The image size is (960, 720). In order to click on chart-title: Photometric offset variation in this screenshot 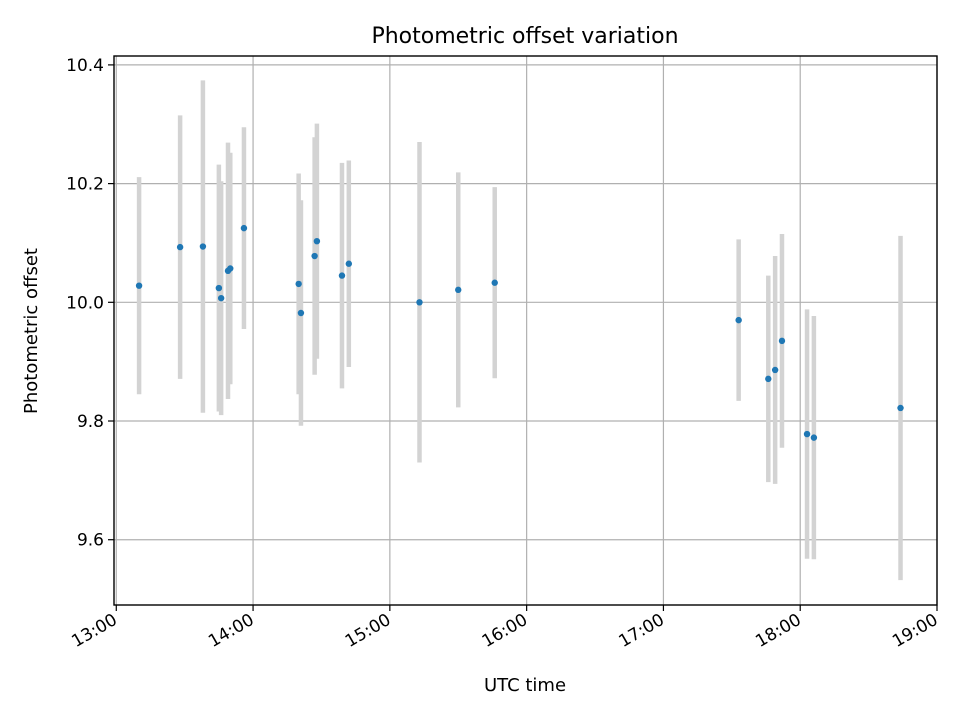, I will do `click(524, 36)`.